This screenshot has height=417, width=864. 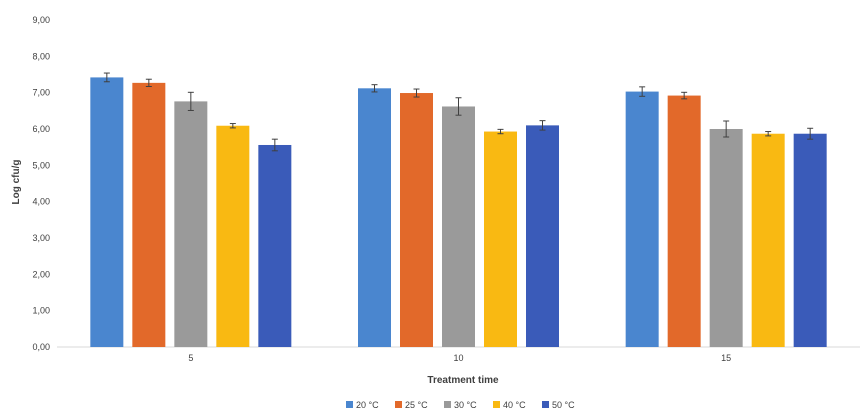 I want to click on y-axis-title: Log cfu/g, so click(x=16, y=182).